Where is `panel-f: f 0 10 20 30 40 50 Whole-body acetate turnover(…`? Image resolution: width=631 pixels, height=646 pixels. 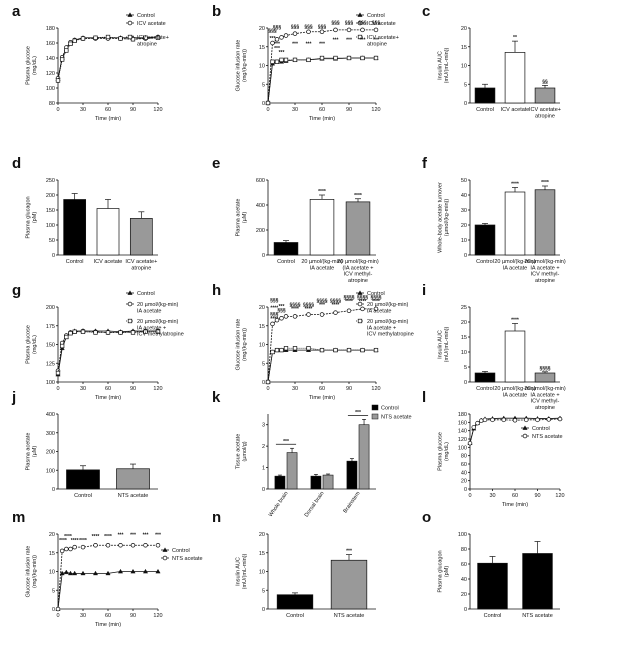
panel-f: f 0 10 20 30 40 50 Whole-body acetate turnover(… is located at coordinates (494, 219).